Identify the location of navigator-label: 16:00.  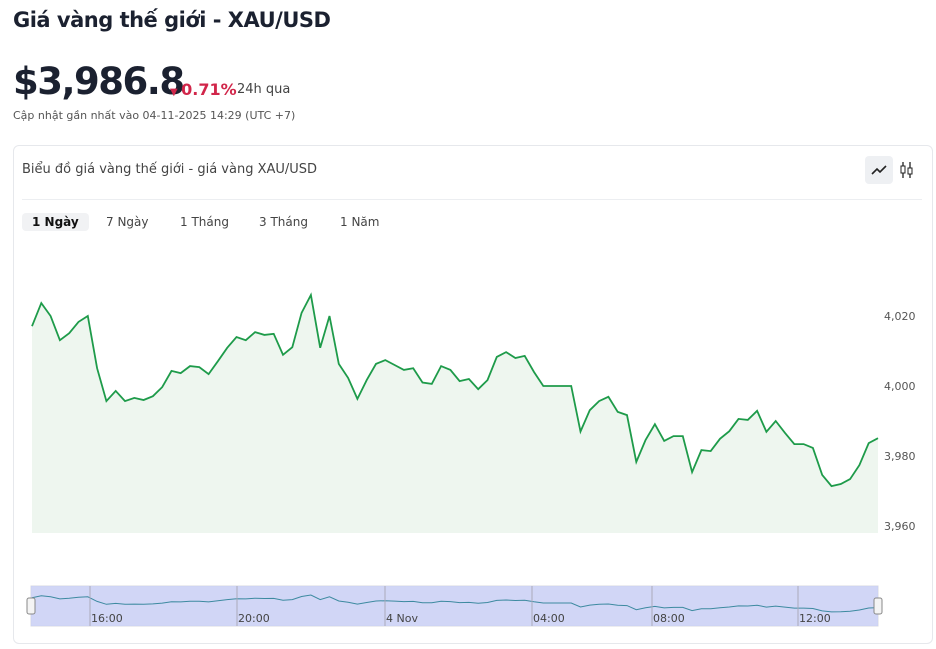
(107, 618).